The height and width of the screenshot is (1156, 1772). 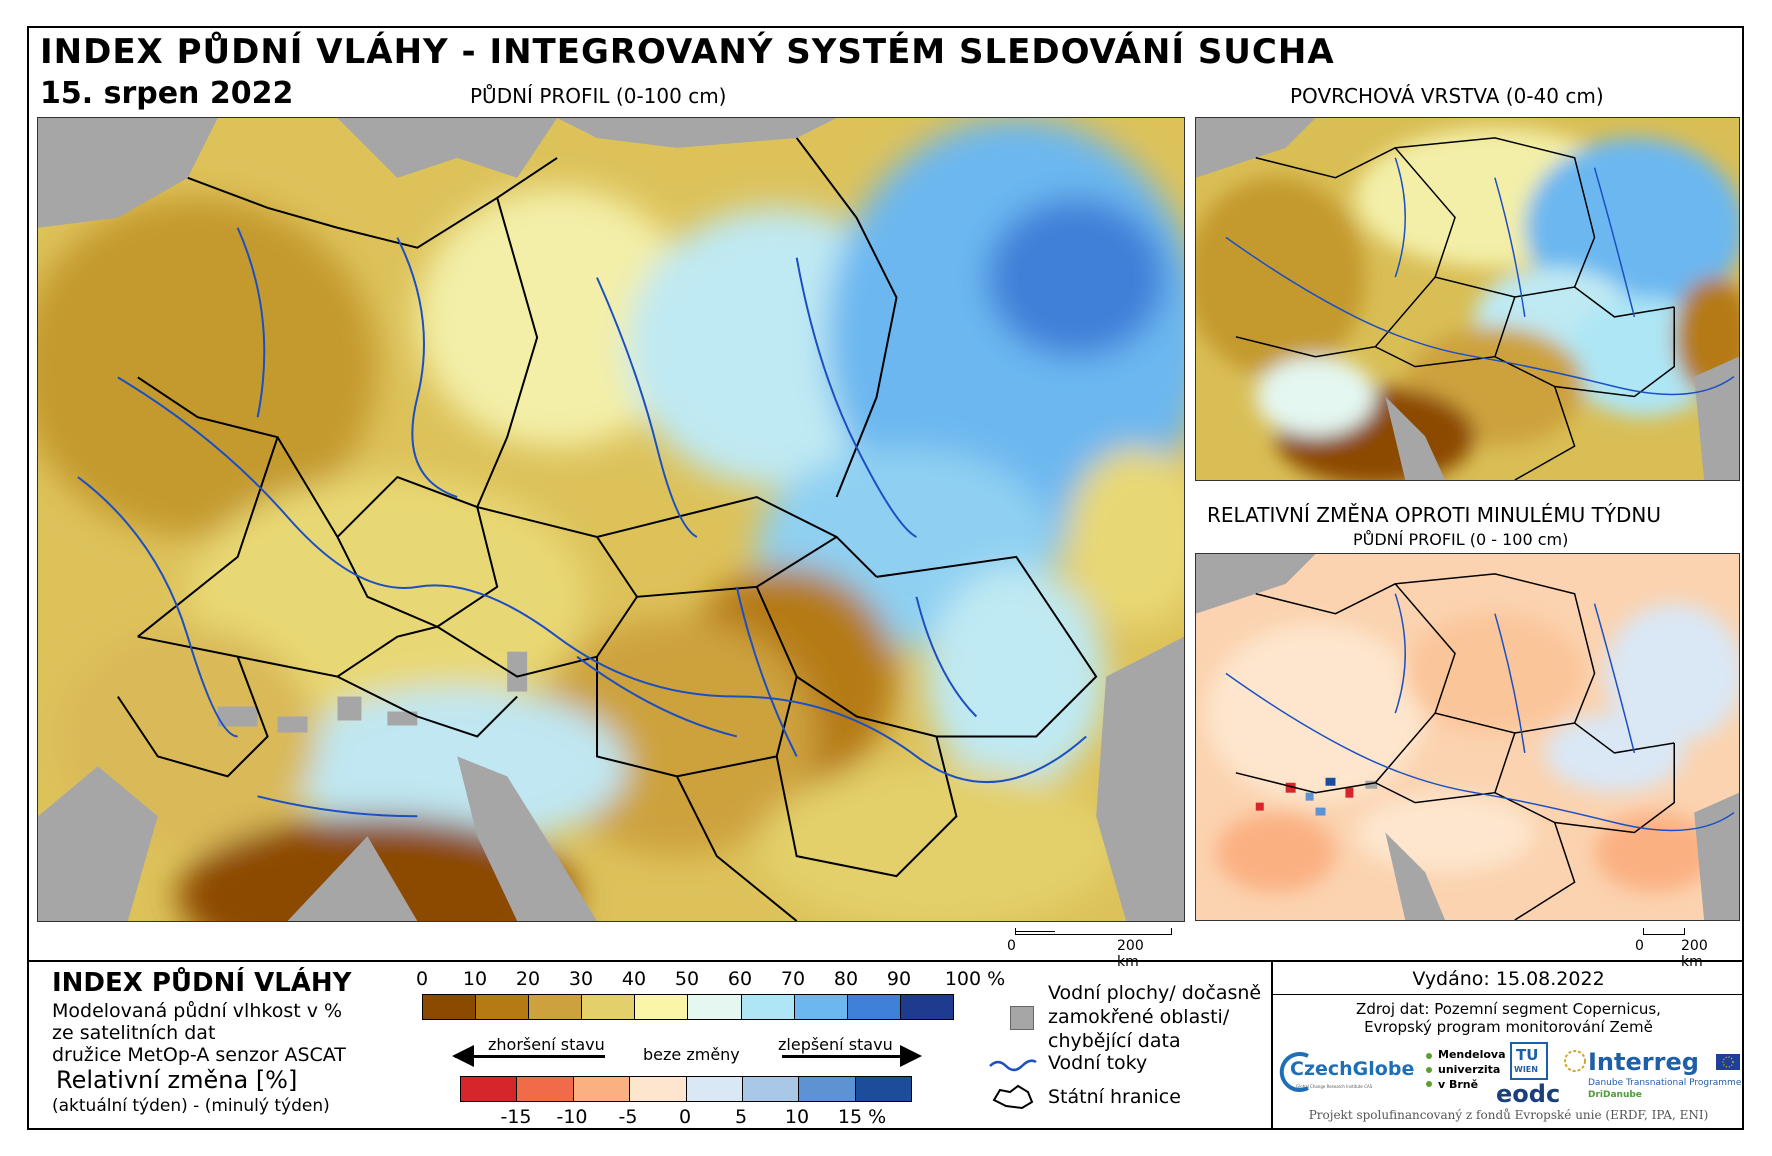 I want to click on worse-arrow-icon, so click(x=463, y=1056).